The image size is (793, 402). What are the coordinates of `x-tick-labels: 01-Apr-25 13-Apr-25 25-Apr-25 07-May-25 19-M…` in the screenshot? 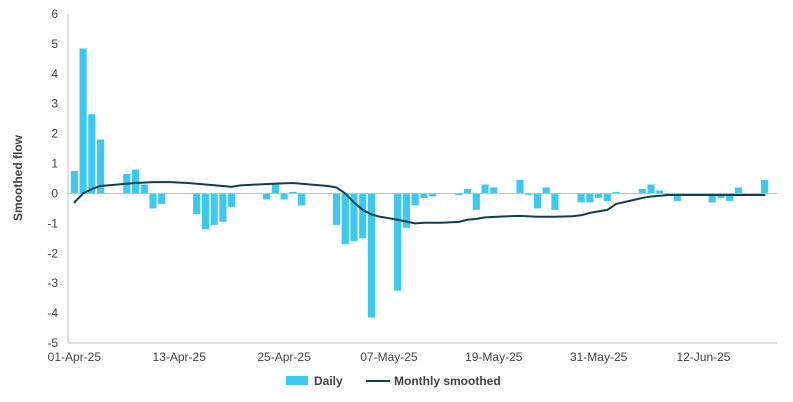 It's located at (389, 357).